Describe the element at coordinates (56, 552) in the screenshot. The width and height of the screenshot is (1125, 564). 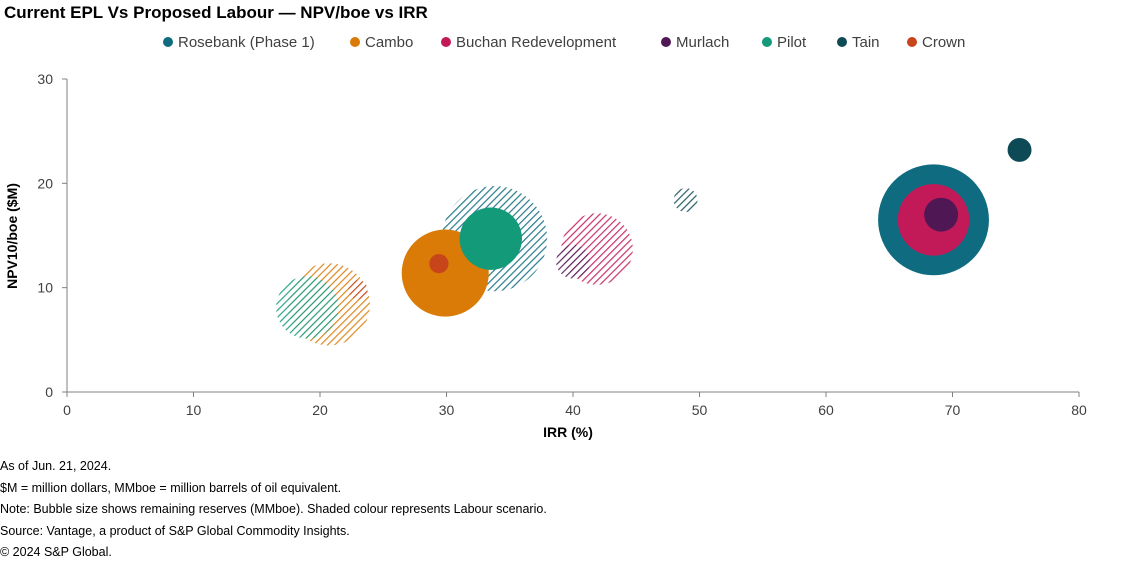
I see `note-copyright: © 2024 S&P Global.` at that location.